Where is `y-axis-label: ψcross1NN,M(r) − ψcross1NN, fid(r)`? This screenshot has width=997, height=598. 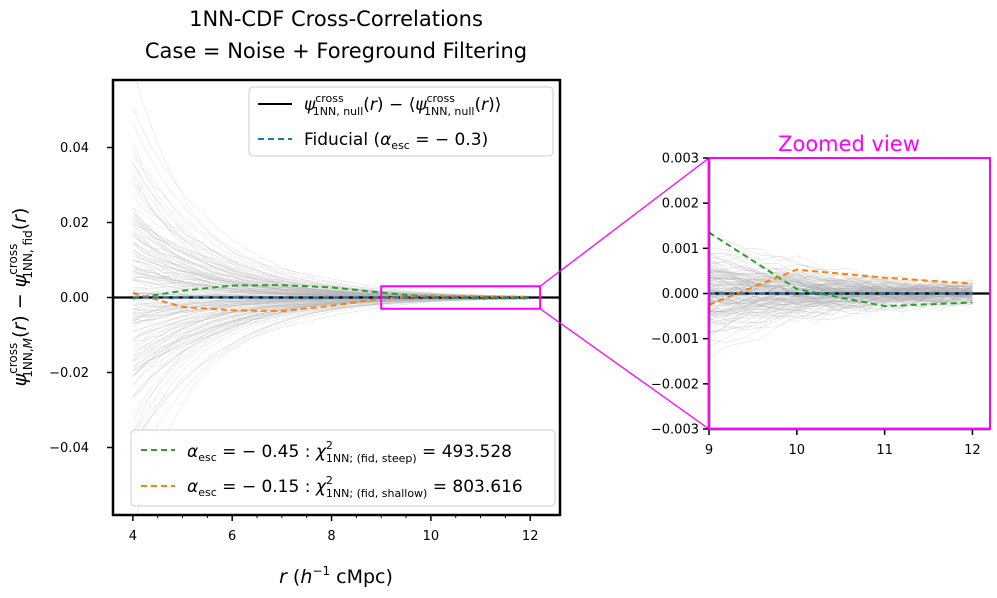 y-axis-label: ψcross1NN,M(r) − ψcross1NN, fid(r) is located at coordinates (20, 297).